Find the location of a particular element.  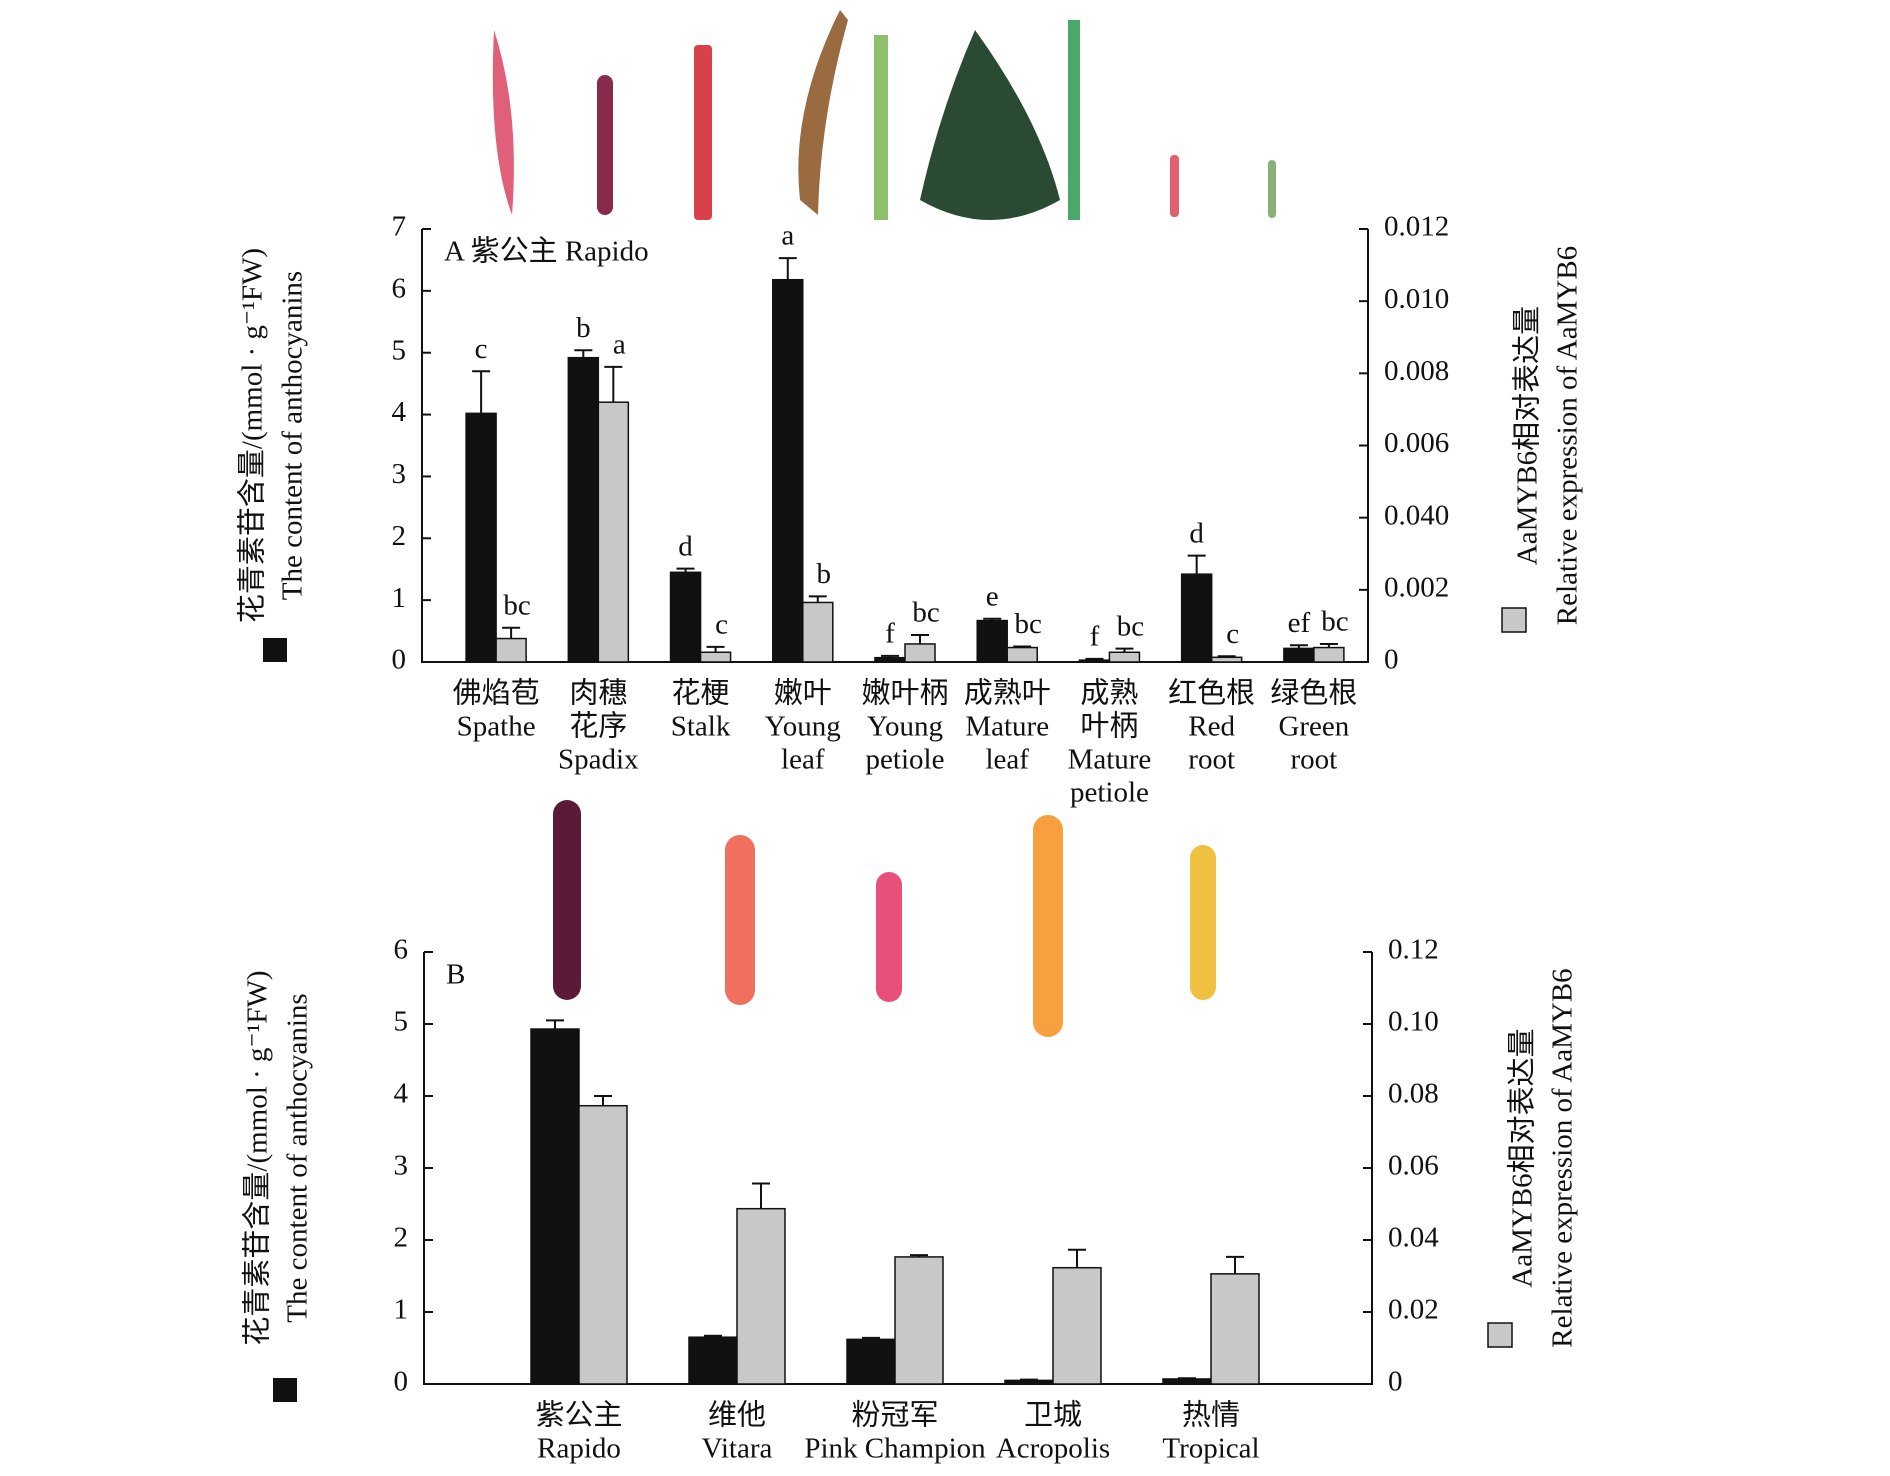

axis-frame is located at coordinates (895, 446).